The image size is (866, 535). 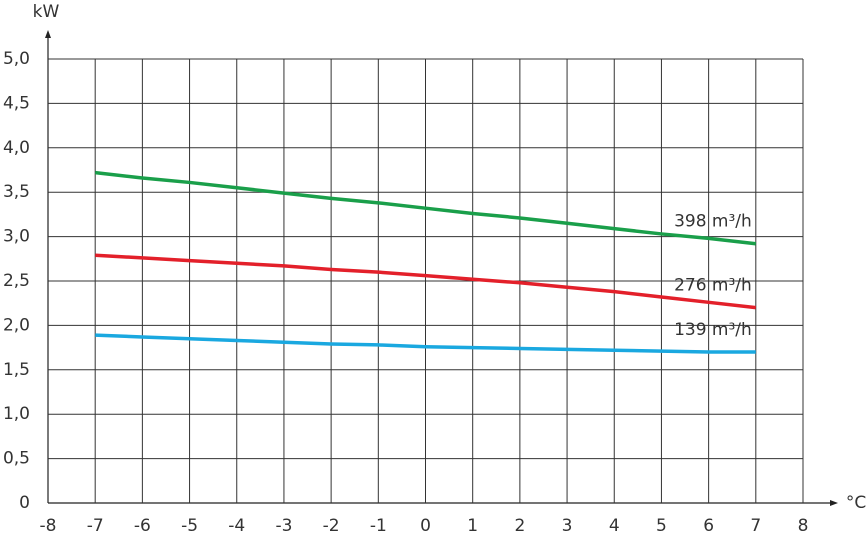 I want to click on x-tick-label: 2, so click(x=519, y=525).